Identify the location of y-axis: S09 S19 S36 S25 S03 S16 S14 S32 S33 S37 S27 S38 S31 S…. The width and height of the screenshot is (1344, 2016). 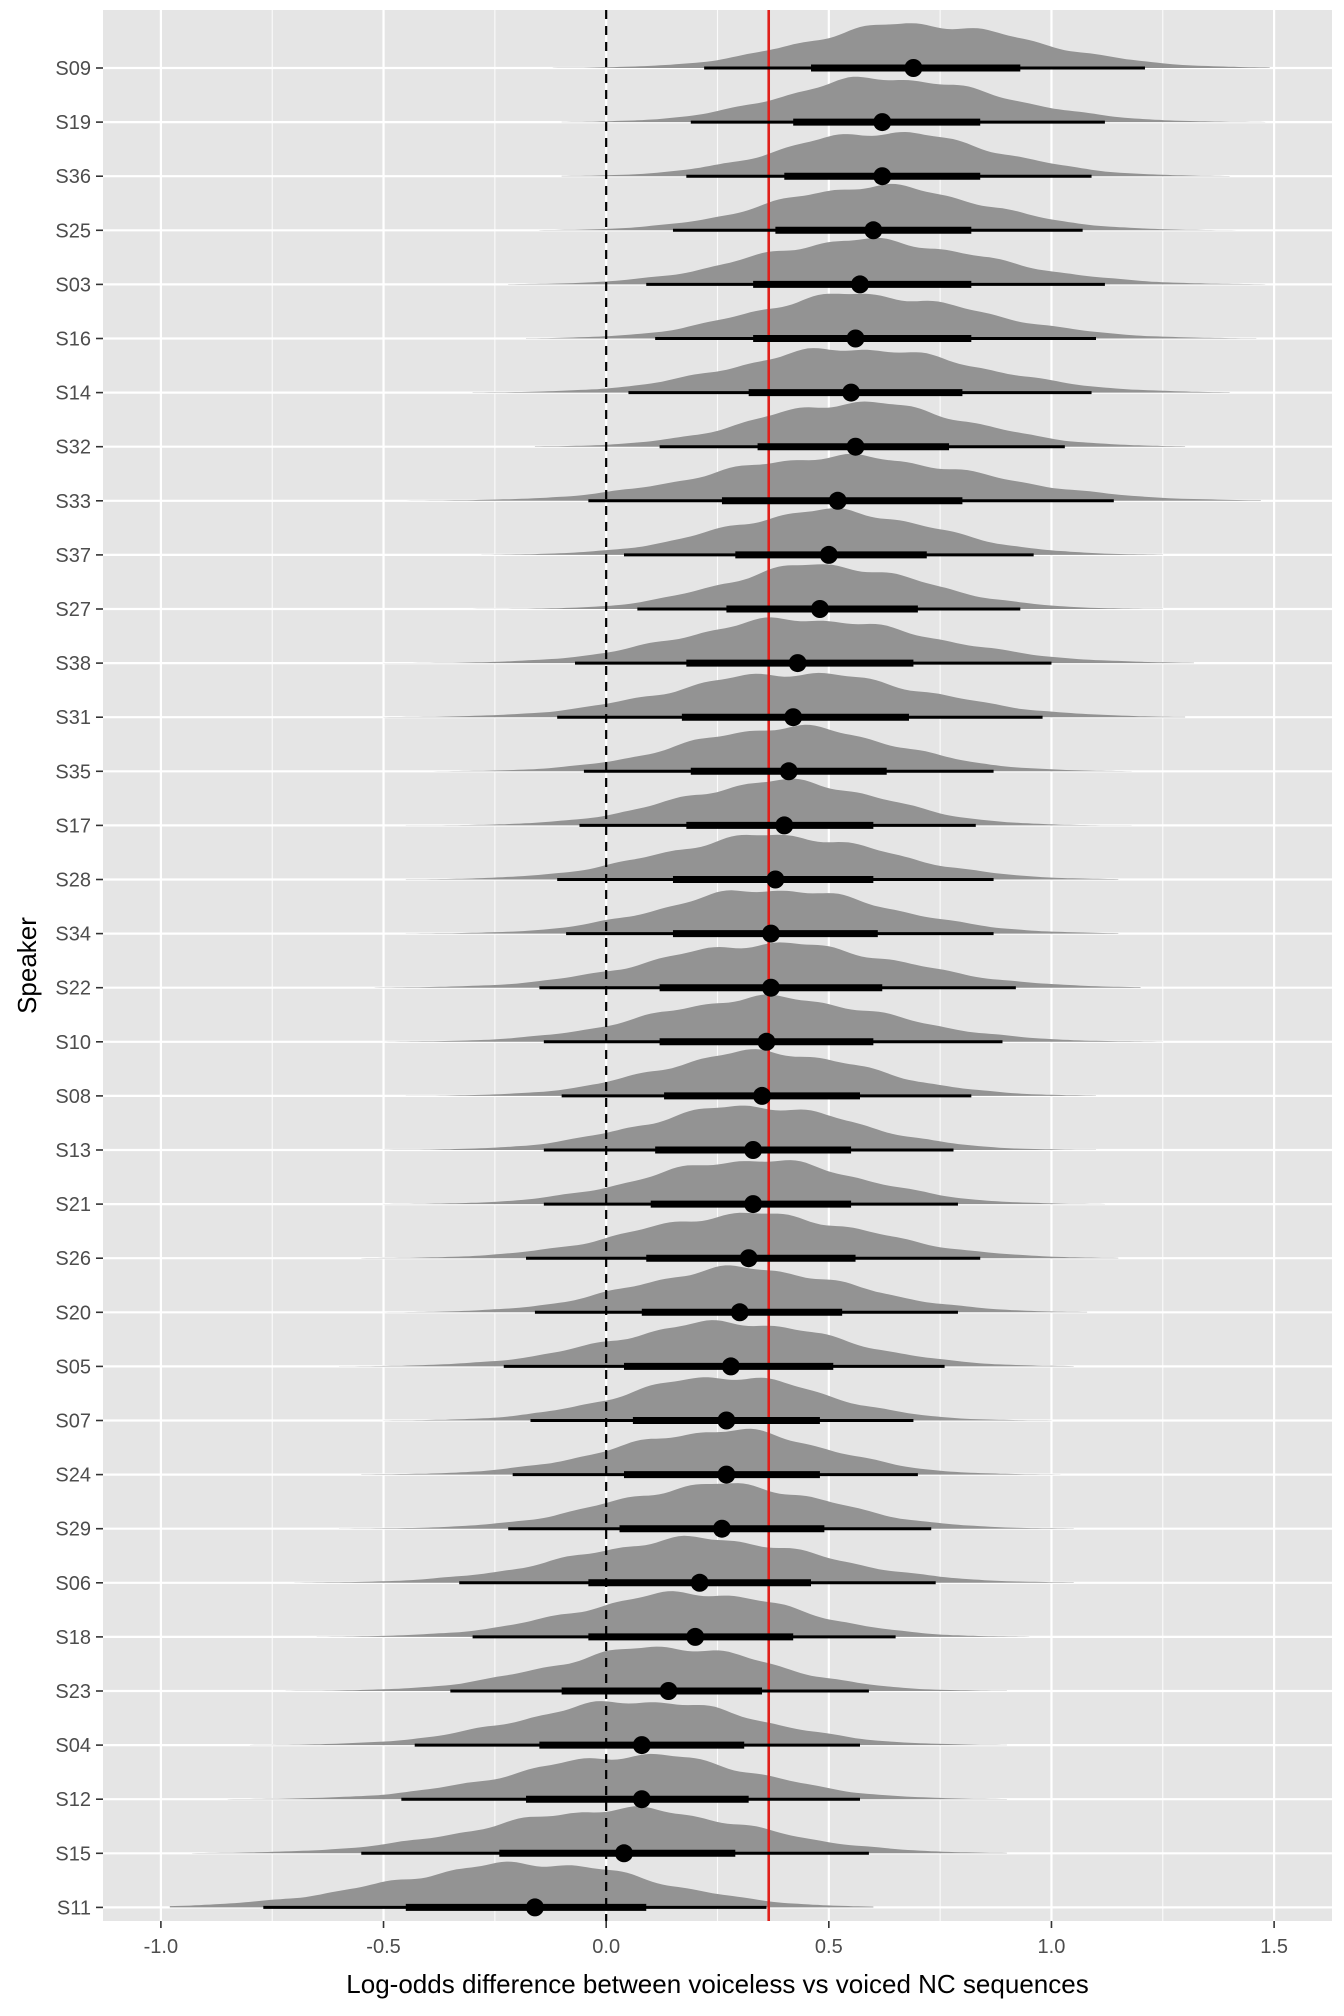
(79, 988).